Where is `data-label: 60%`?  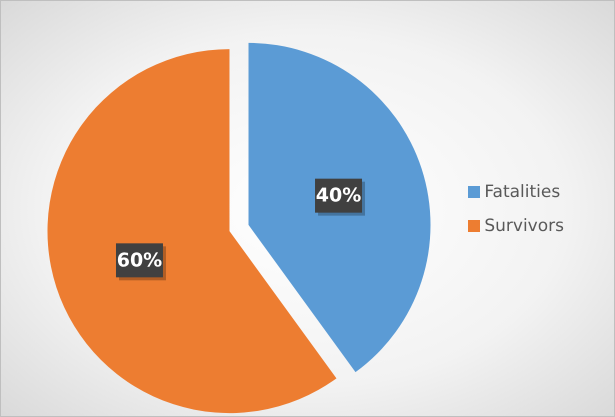 data-label: 60% is located at coordinates (139, 260).